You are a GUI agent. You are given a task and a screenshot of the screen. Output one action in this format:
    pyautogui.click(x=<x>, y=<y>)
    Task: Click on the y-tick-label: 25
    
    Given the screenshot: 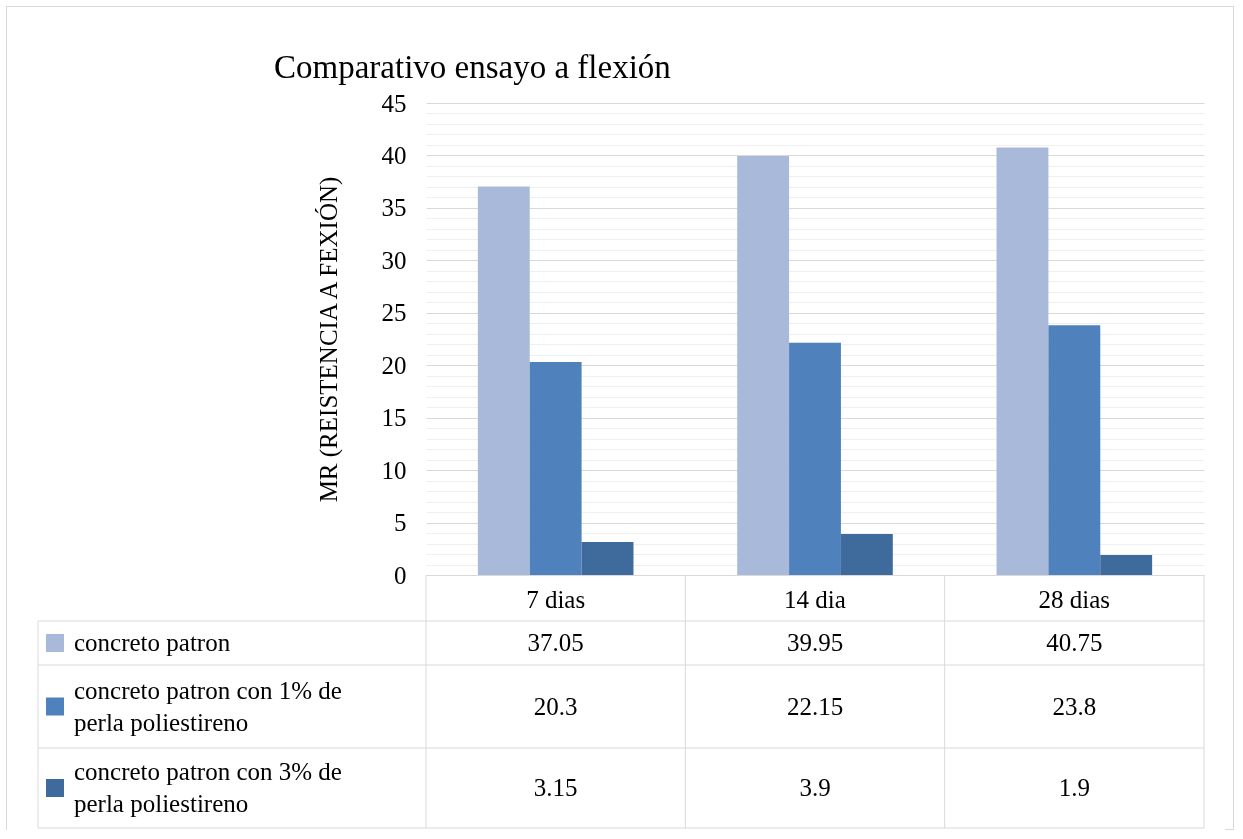 What is the action you would take?
    pyautogui.click(x=394, y=313)
    